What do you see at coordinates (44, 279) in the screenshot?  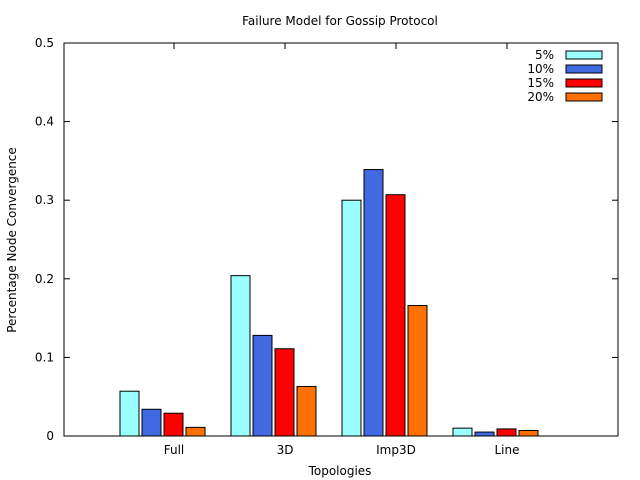 I see `y-tick-label: 0.2` at bounding box center [44, 279].